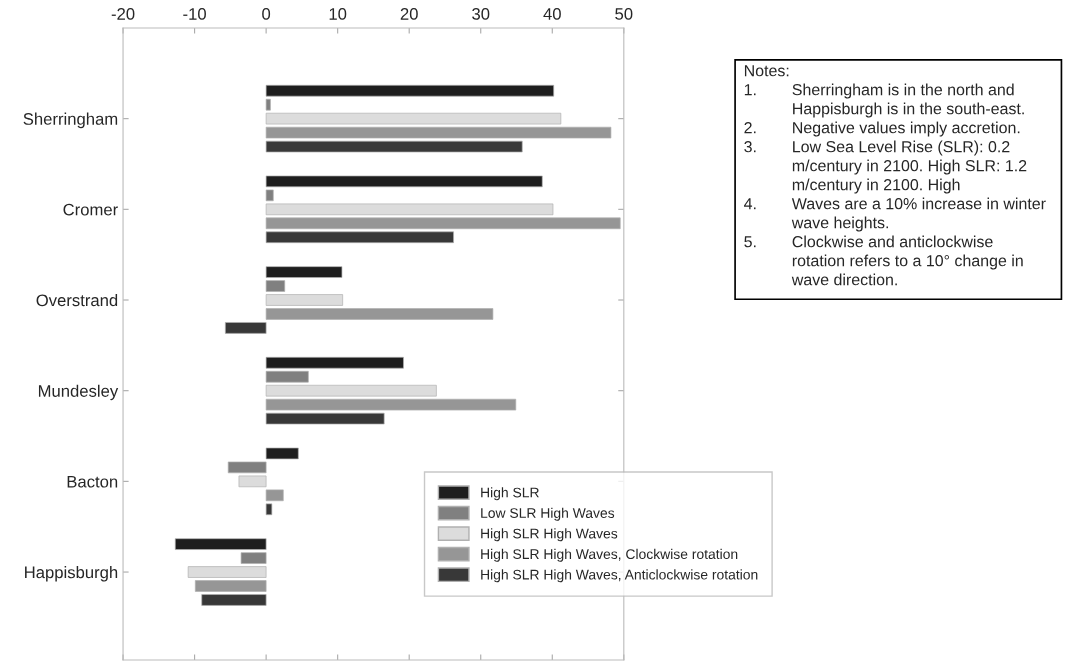 The image size is (1070, 666). What do you see at coordinates (552, 14) in the screenshot?
I see `x-tick-label: 40` at bounding box center [552, 14].